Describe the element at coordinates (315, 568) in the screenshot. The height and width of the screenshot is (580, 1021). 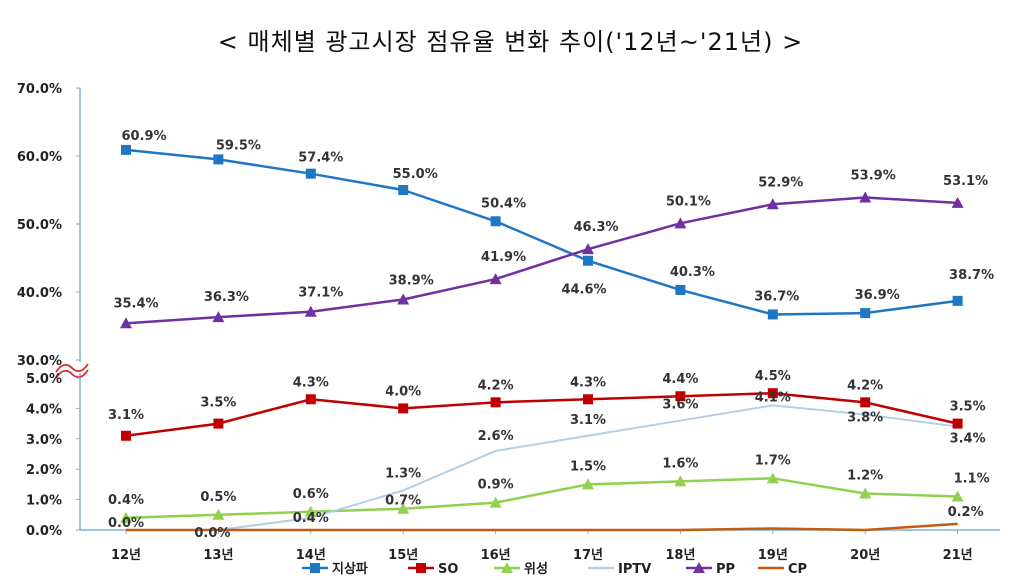
I see `legend-marker-지상파` at that location.